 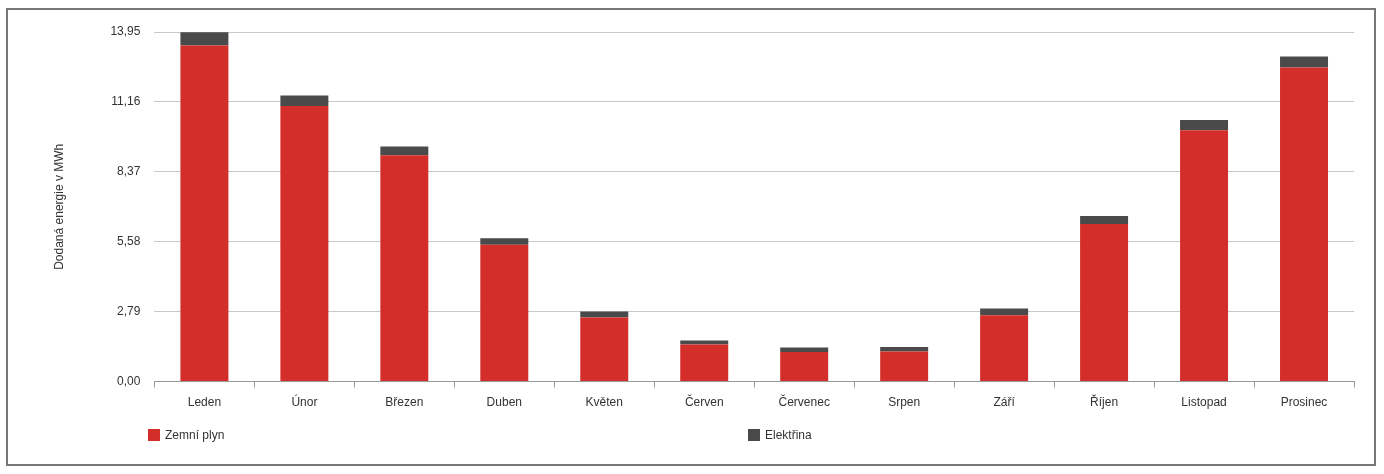 I want to click on y-tick-label: 13,95, so click(x=125, y=31).